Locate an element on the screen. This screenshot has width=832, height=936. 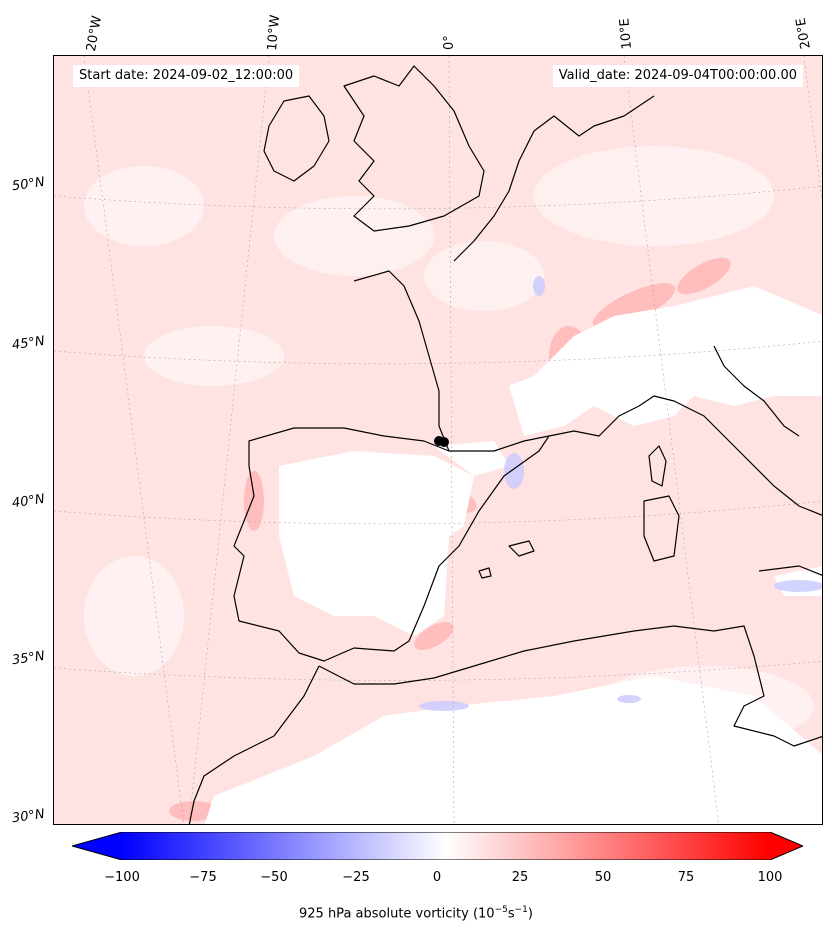
colorbar-label-exp2: −1 is located at coordinates (521, 910).